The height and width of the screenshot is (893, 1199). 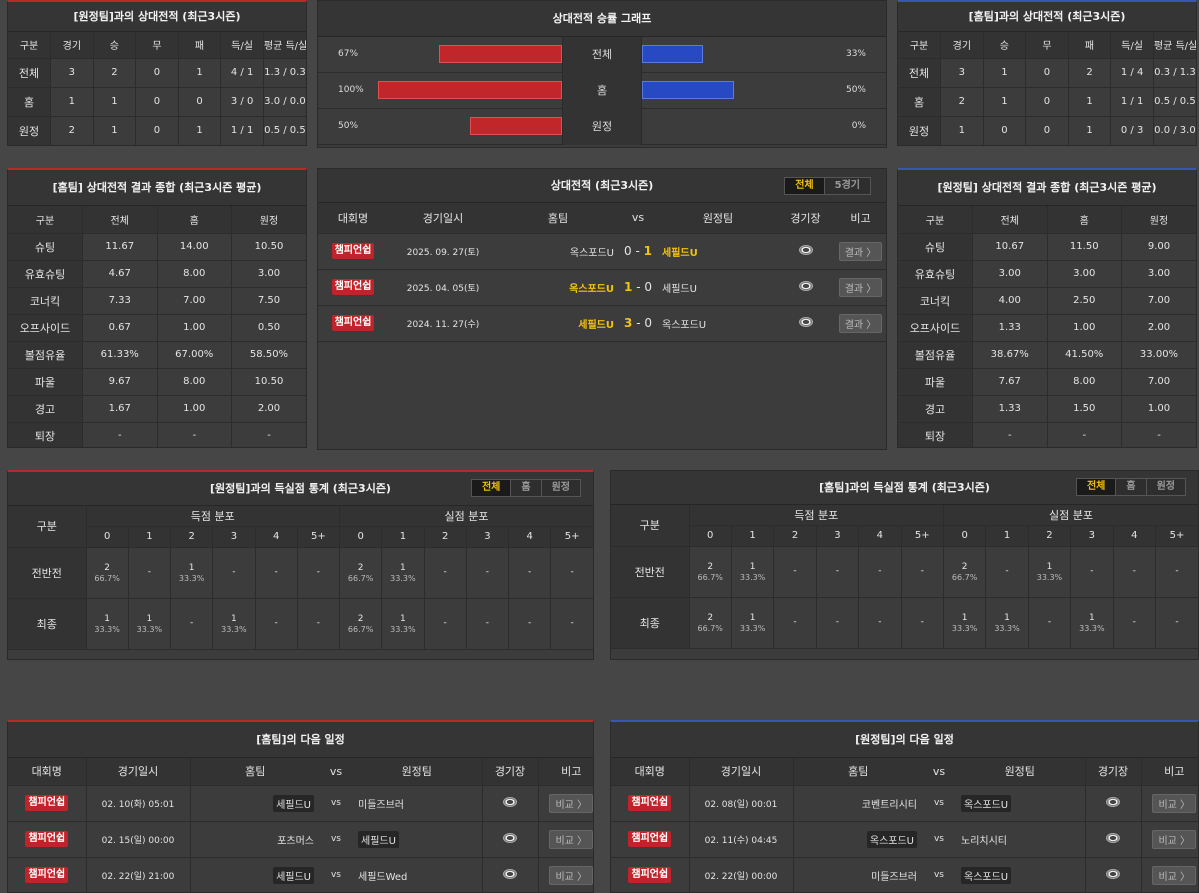 What do you see at coordinates (984, 841) in the screenshot?
I see `away-team: 노리치시티` at bounding box center [984, 841].